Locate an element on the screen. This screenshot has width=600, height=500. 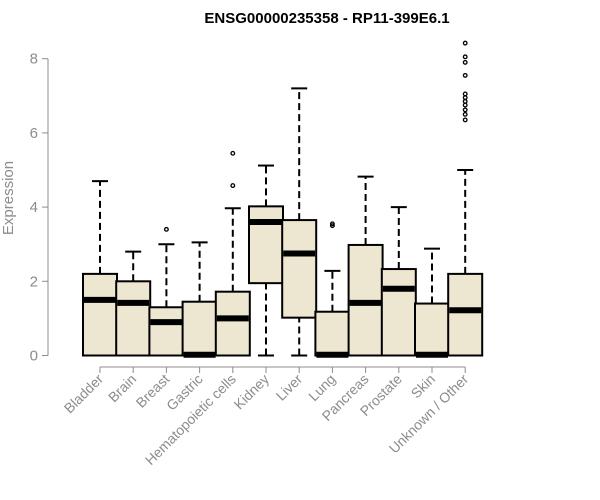
y-axis-label: Expression is located at coordinates (8, 198).